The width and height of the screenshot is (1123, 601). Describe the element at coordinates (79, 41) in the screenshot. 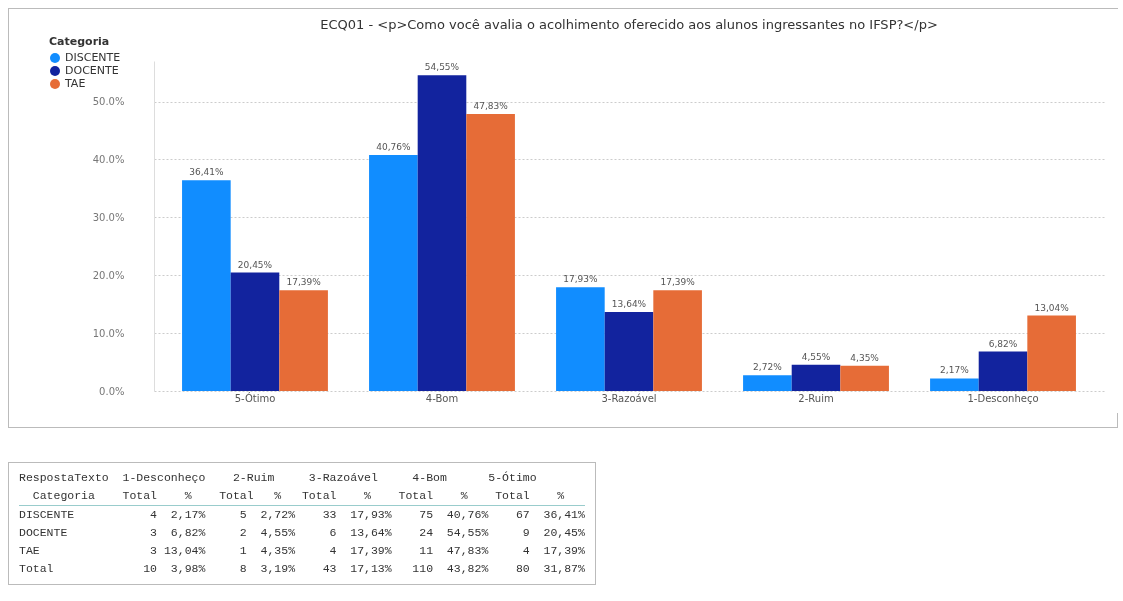

I see `legend-title: Categoria` at that location.